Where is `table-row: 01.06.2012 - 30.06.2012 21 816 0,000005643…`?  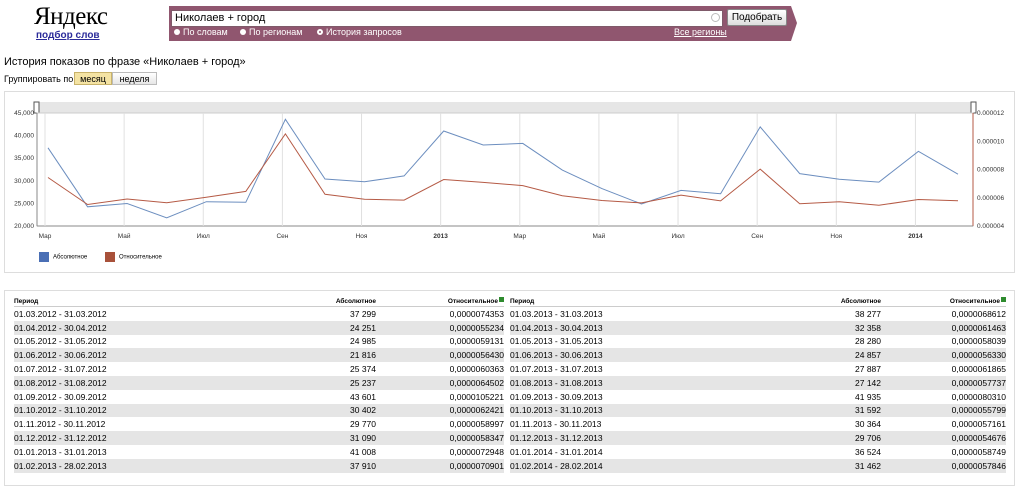
table-row: 01.06.2012 - 30.06.2012 21 816 0,000005643… is located at coordinates (259, 355).